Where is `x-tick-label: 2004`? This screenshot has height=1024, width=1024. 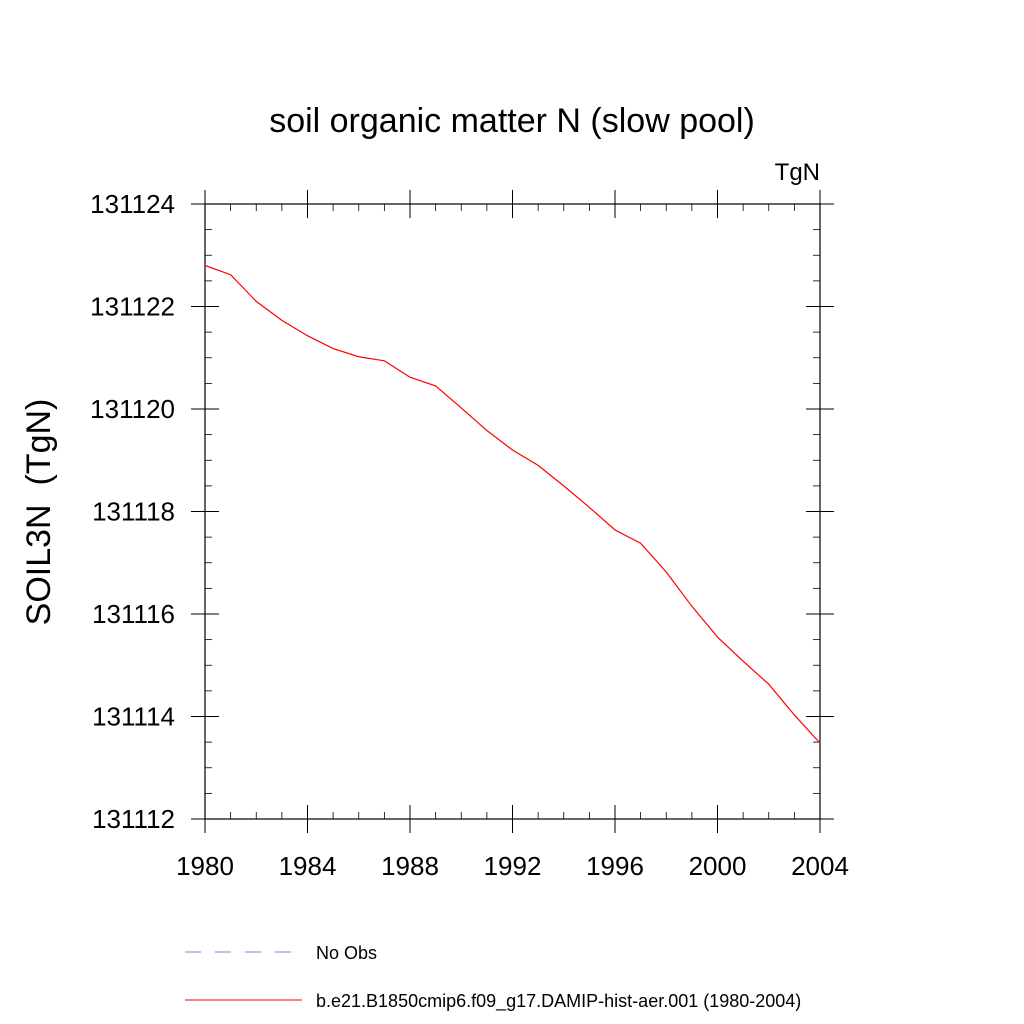 x-tick-label: 2004 is located at coordinates (820, 866).